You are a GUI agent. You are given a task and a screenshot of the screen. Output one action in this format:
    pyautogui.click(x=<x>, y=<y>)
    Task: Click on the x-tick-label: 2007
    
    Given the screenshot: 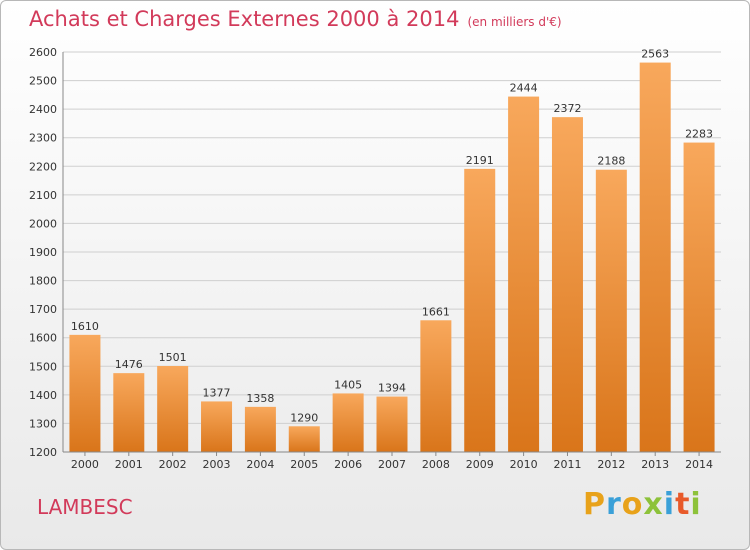 What is the action you would take?
    pyautogui.click(x=392, y=464)
    